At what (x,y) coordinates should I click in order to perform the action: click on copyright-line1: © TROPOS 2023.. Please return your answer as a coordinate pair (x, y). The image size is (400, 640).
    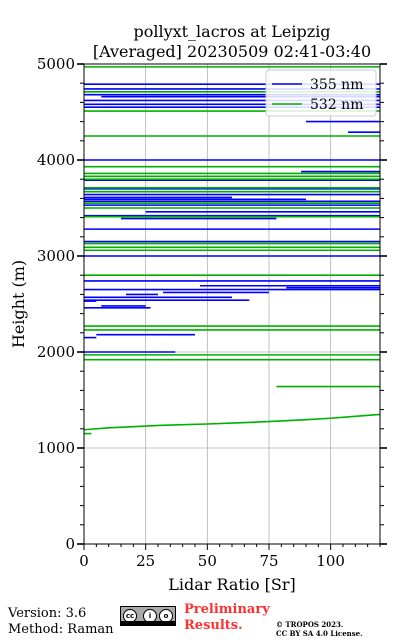
    Looking at the image, I should click on (310, 624).